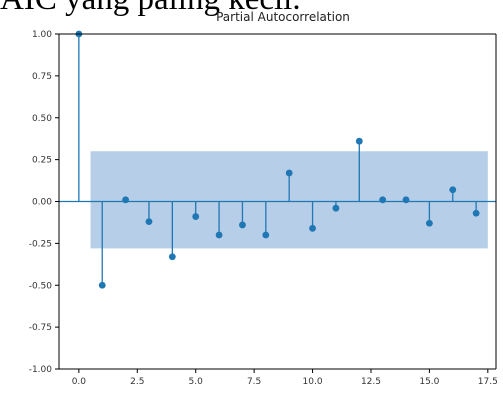  I want to click on y-tick-label: 0.50, so click(42, 119).